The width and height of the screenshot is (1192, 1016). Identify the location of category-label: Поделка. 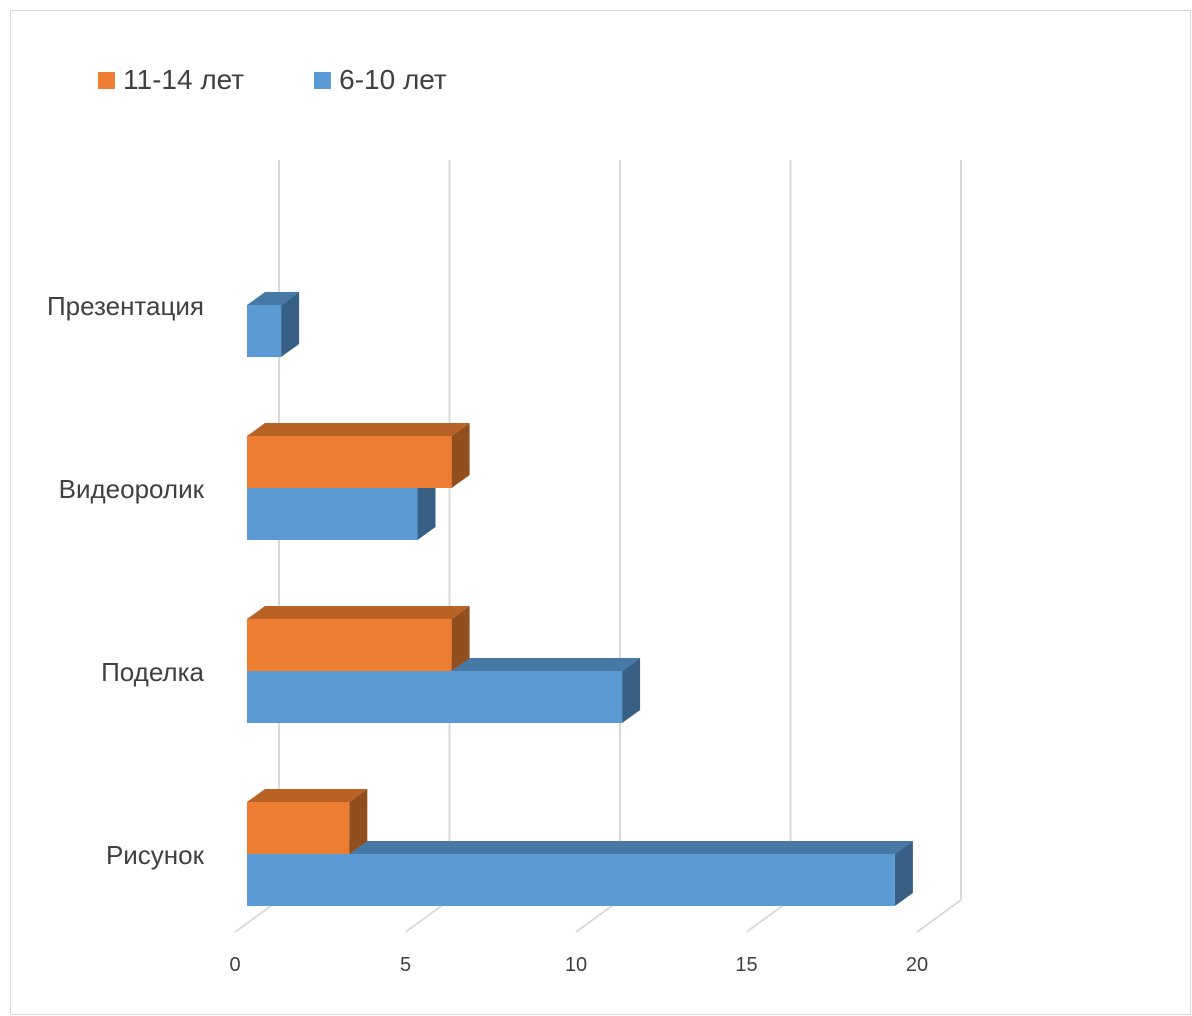
(152, 672).